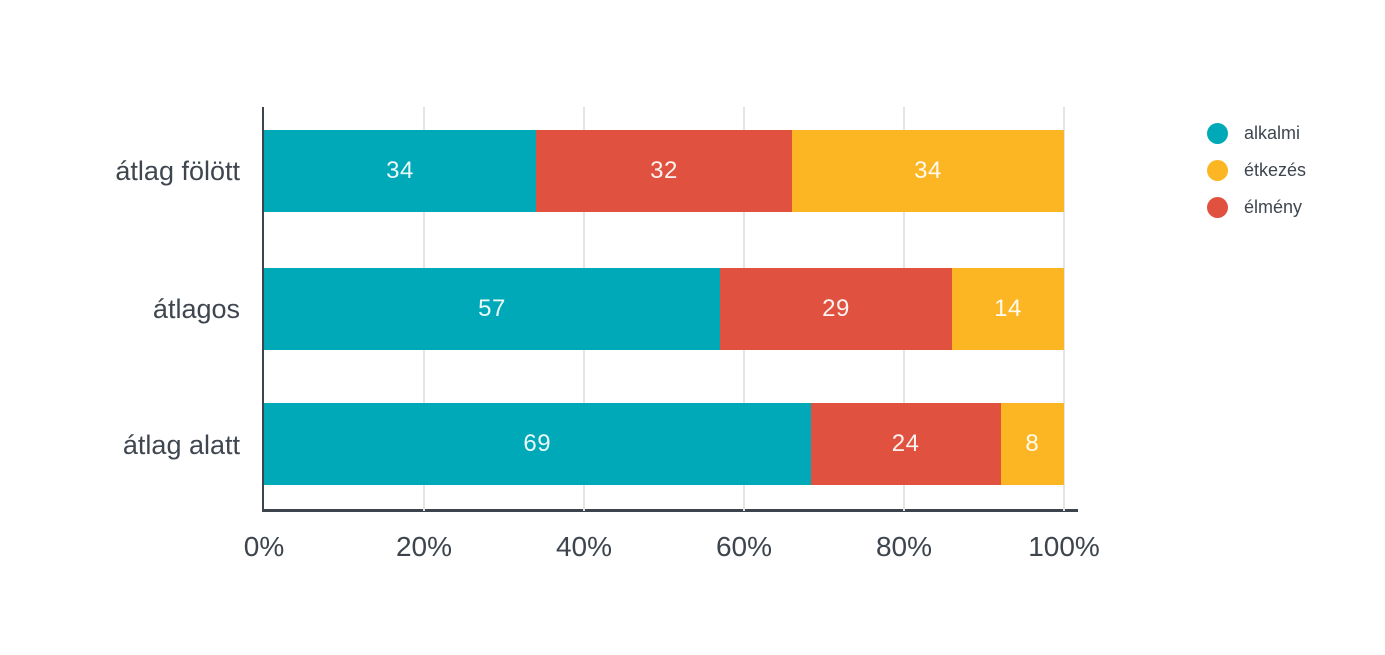  I want to click on bar-segment-etkezes: 8, so click(1032, 444).